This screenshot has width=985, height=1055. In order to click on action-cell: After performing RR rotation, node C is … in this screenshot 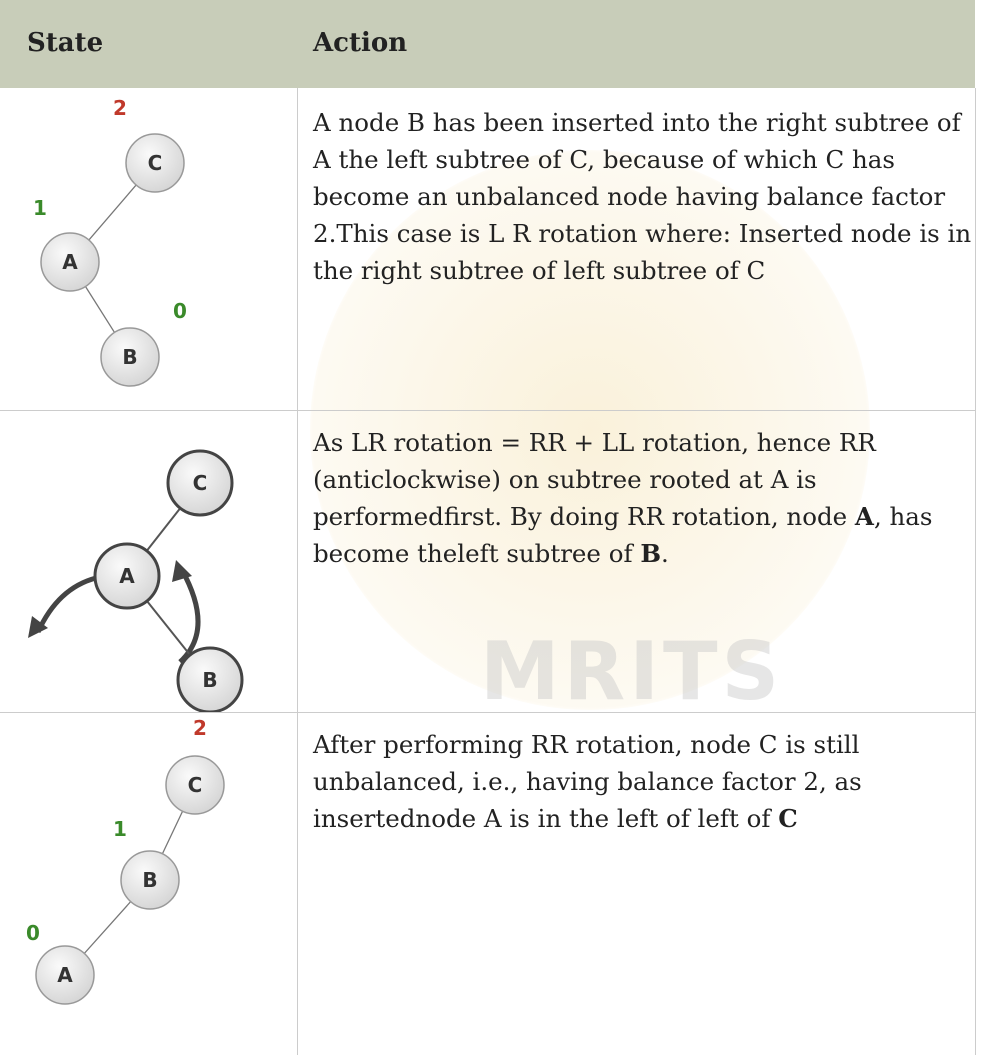, I will do `click(645, 781)`.